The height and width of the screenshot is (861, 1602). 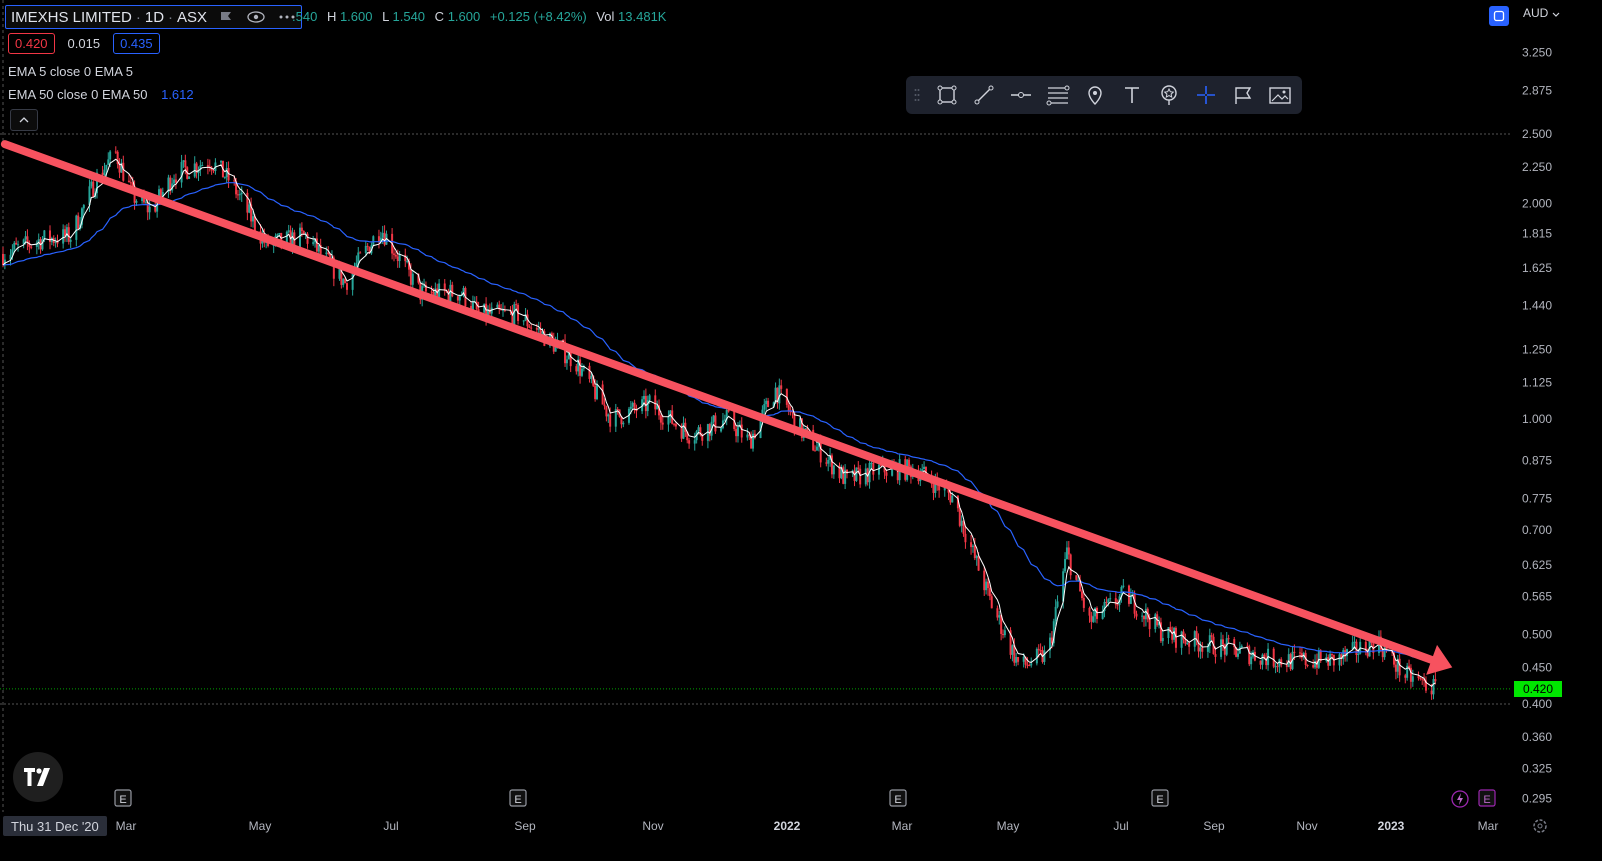 I want to click on rectangle-tool, so click(x=946, y=95).